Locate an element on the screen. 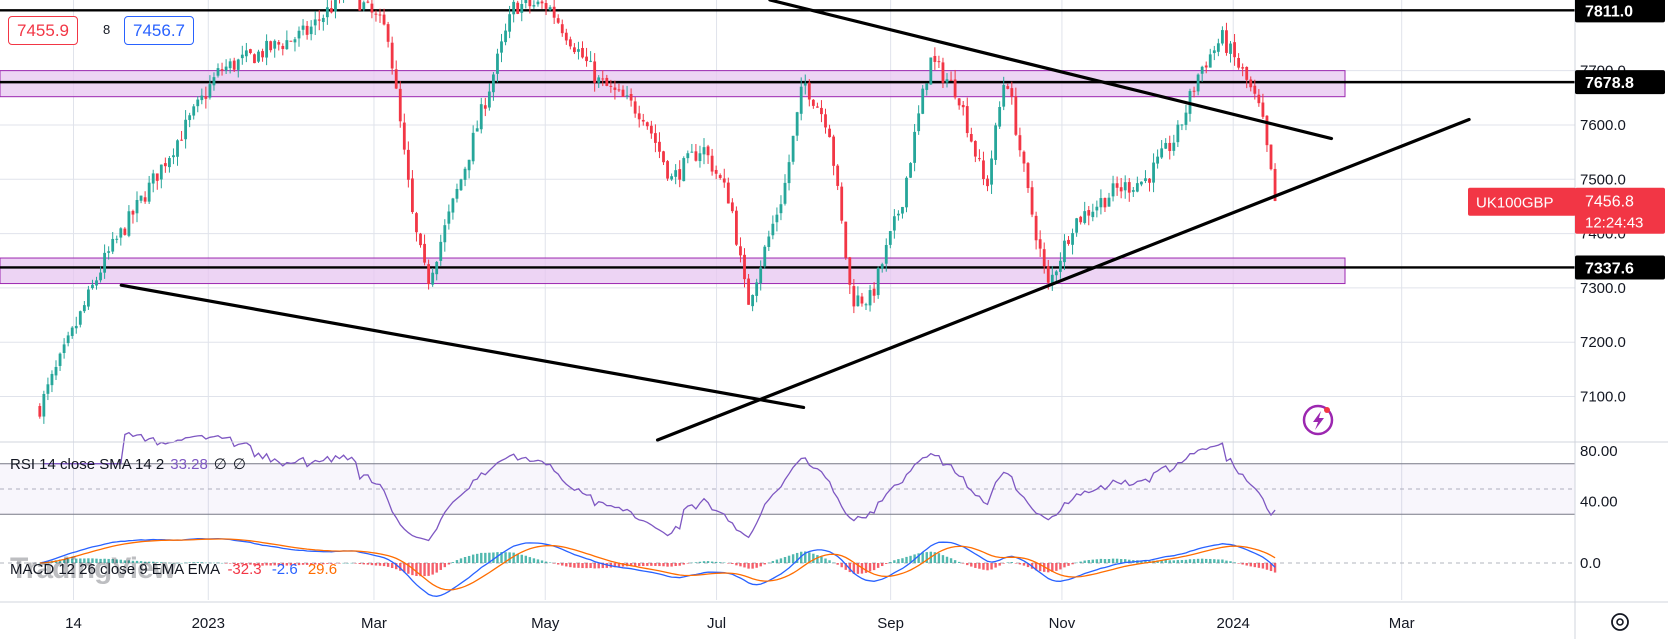 This screenshot has width=1668, height=639. last-price-badge-bg is located at coordinates (1620, 210).